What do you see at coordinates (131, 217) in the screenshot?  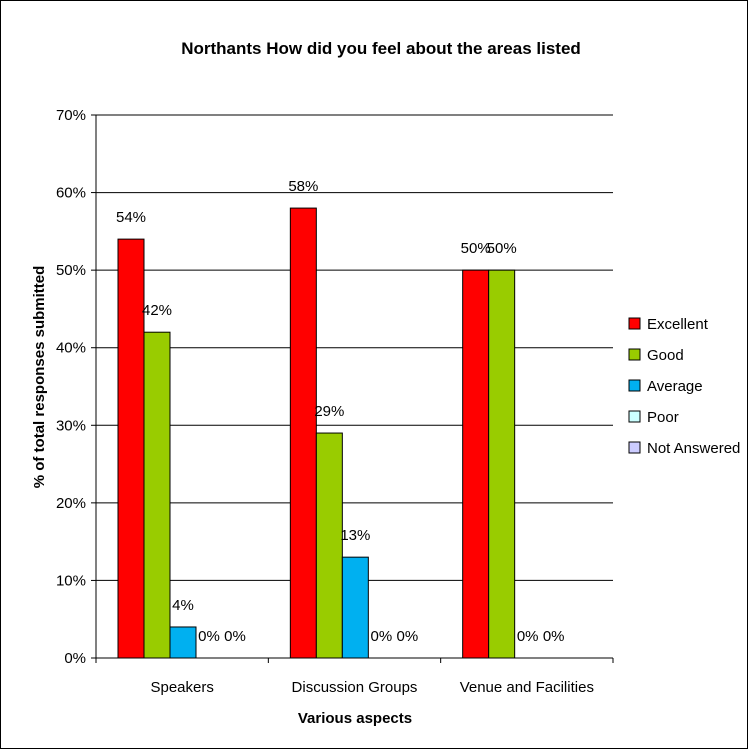 I see `data-label: 54%` at bounding box center [131, 217].